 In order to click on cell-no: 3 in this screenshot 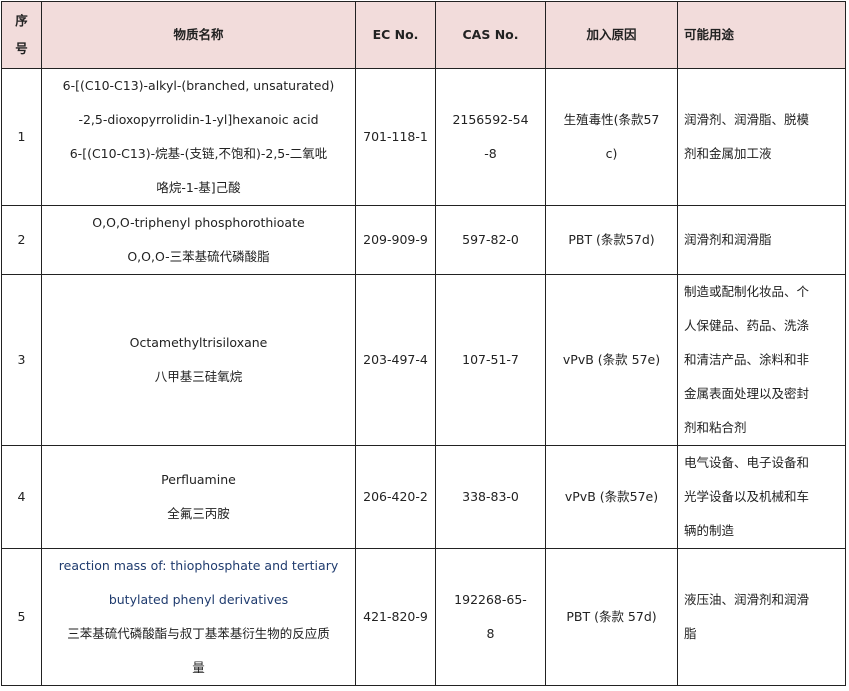, I will do `click(21, 360)`.